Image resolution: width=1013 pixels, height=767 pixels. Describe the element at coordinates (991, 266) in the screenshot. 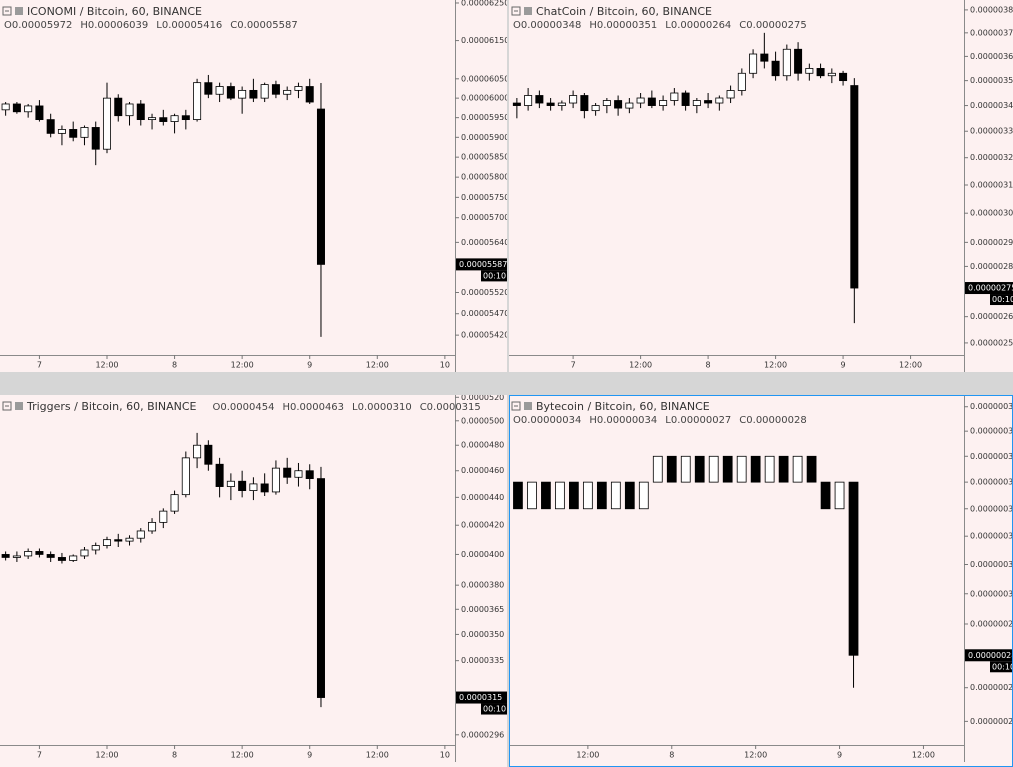

I see `y-tick-label: 0.00000282` at that location.